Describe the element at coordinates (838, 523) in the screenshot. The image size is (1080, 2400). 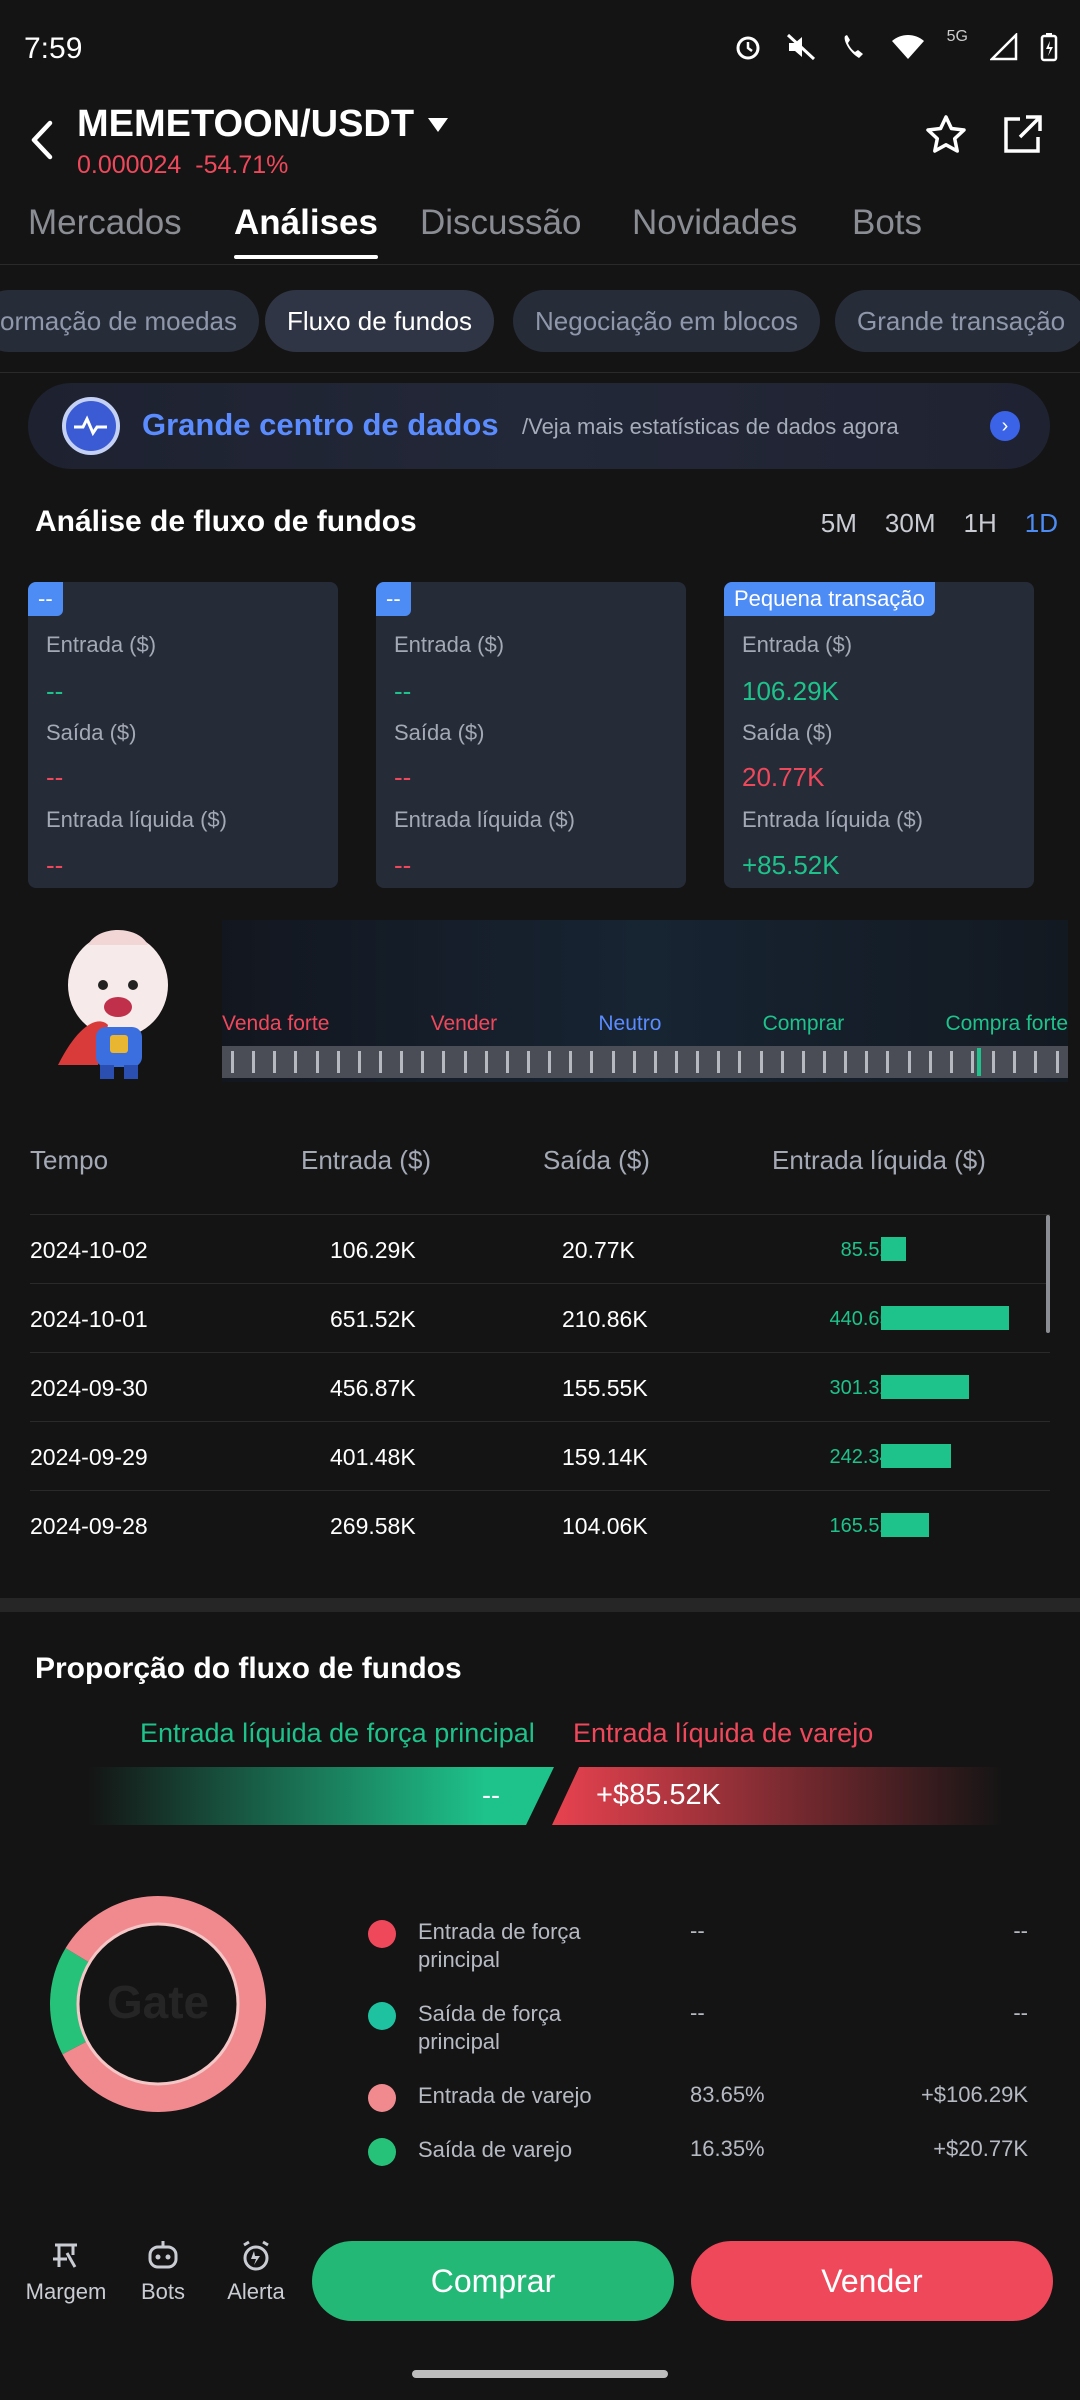
I see `period-5m: 5M` at that location.